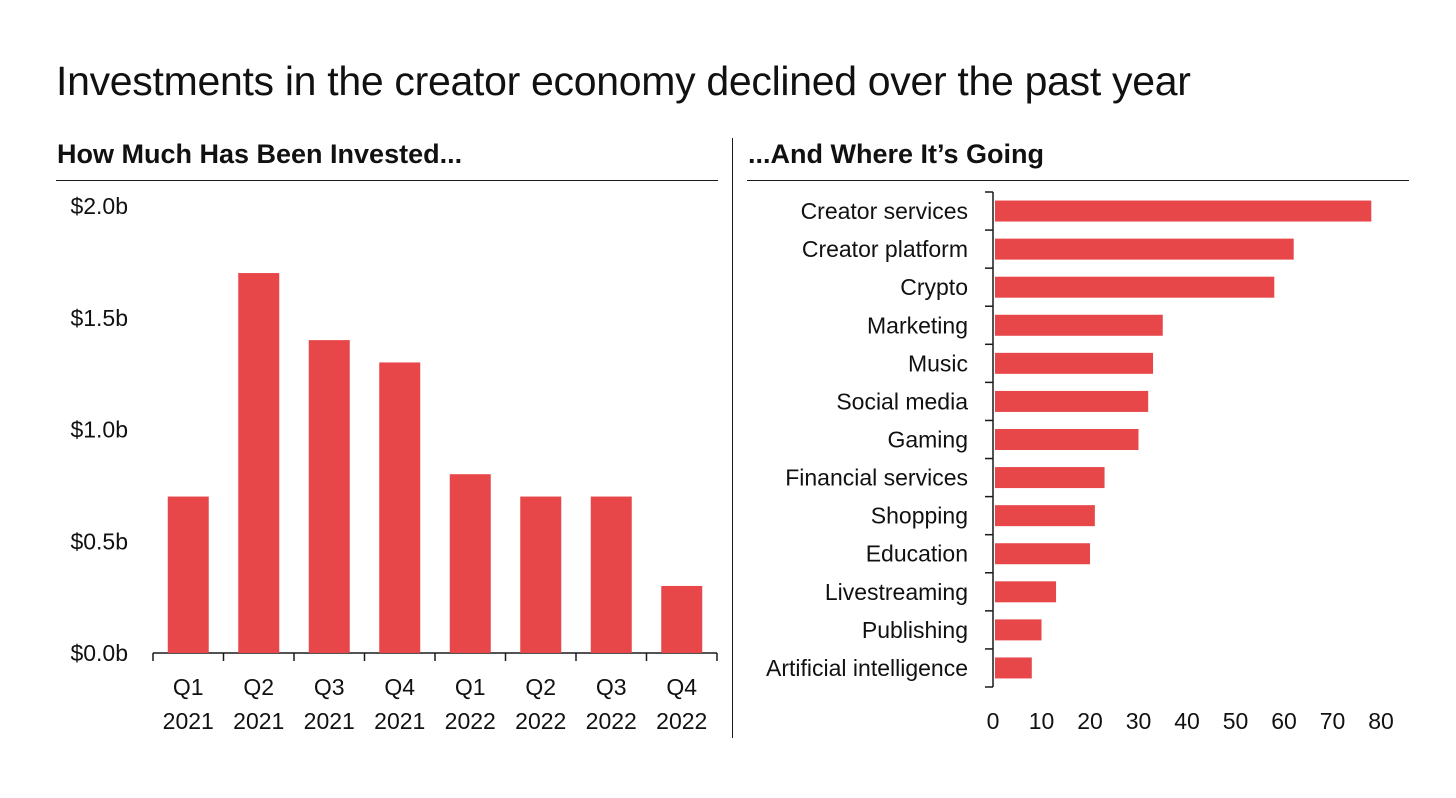  I want to click on y-tick-label: Financial services, so click(876, 478).